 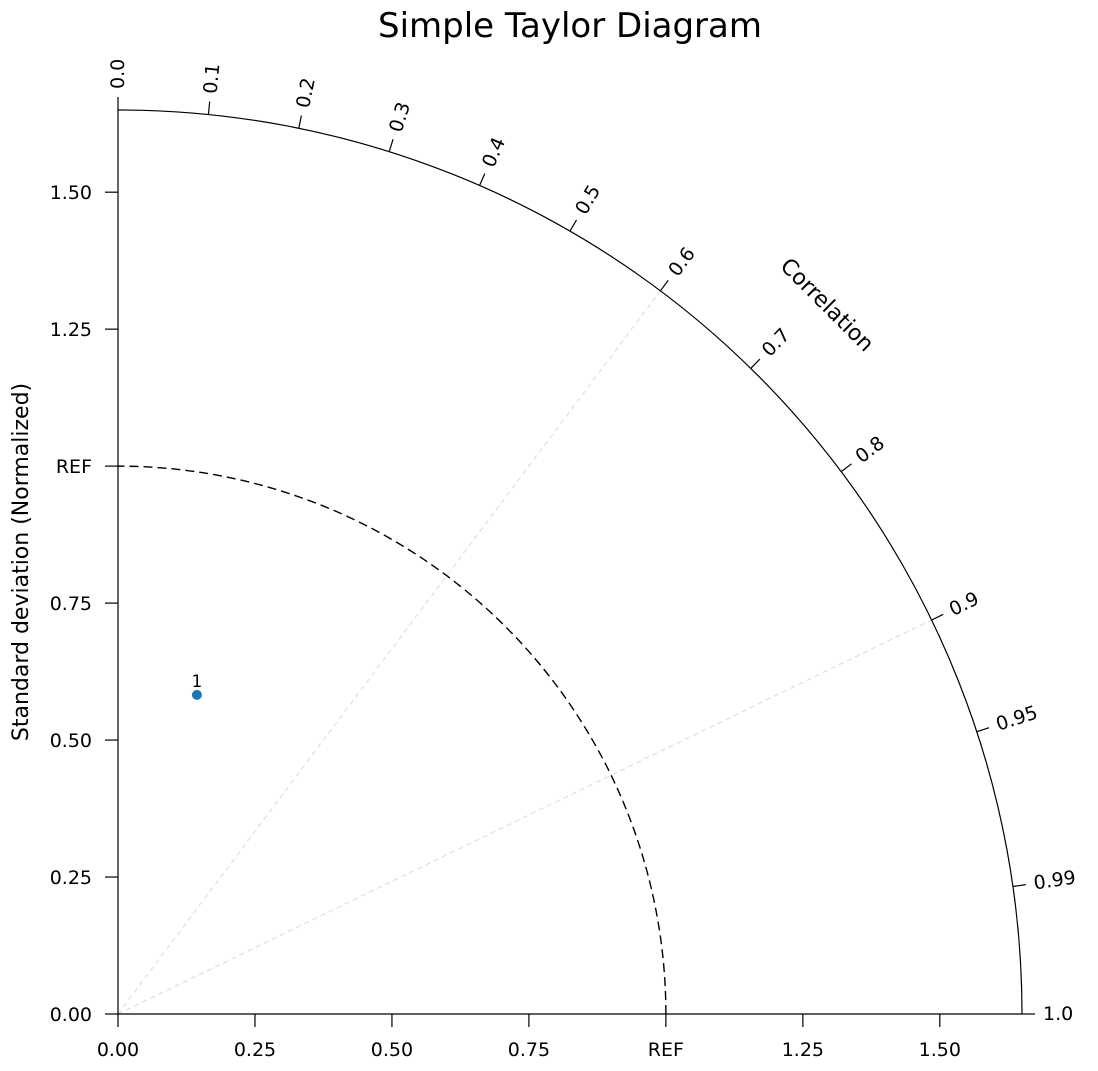 What do you see at coordinates (21, 562) in the screenshot?
I see `y-axis-label: Standard deviation (Normalized)` at bounding box center [21, 562].